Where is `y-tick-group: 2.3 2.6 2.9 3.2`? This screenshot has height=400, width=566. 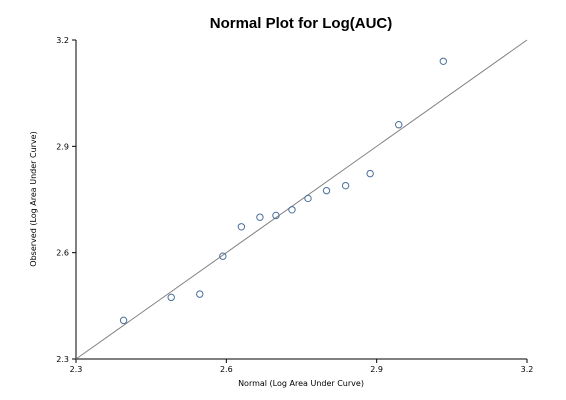 y-tick-group: 2.3 2.6 2.9 3.2 is located at coordinates (66, 200).